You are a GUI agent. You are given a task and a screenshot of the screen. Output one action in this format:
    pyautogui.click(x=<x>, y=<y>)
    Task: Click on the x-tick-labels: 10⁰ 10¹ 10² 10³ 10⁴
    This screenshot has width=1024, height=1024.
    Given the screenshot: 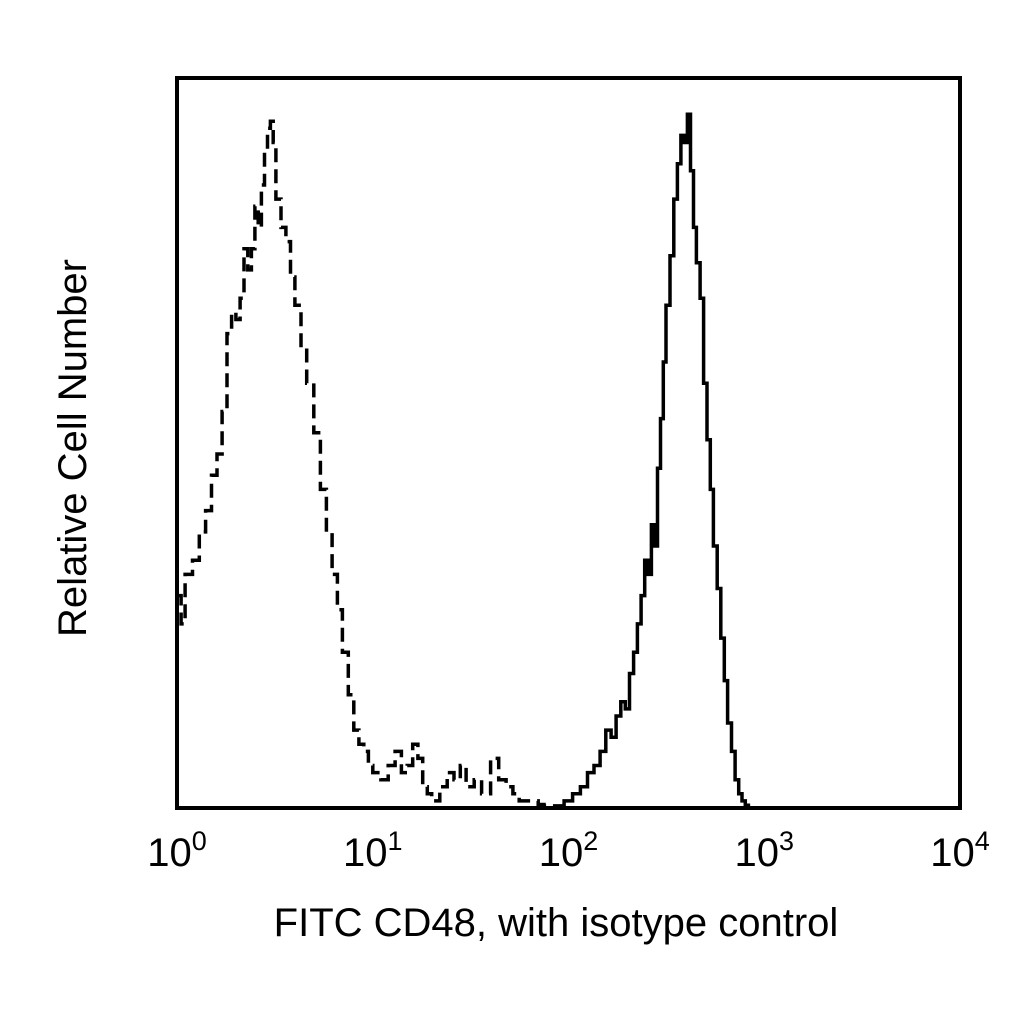 What is the action you would take?
    pyautogui.click(x=568, y=850)
    